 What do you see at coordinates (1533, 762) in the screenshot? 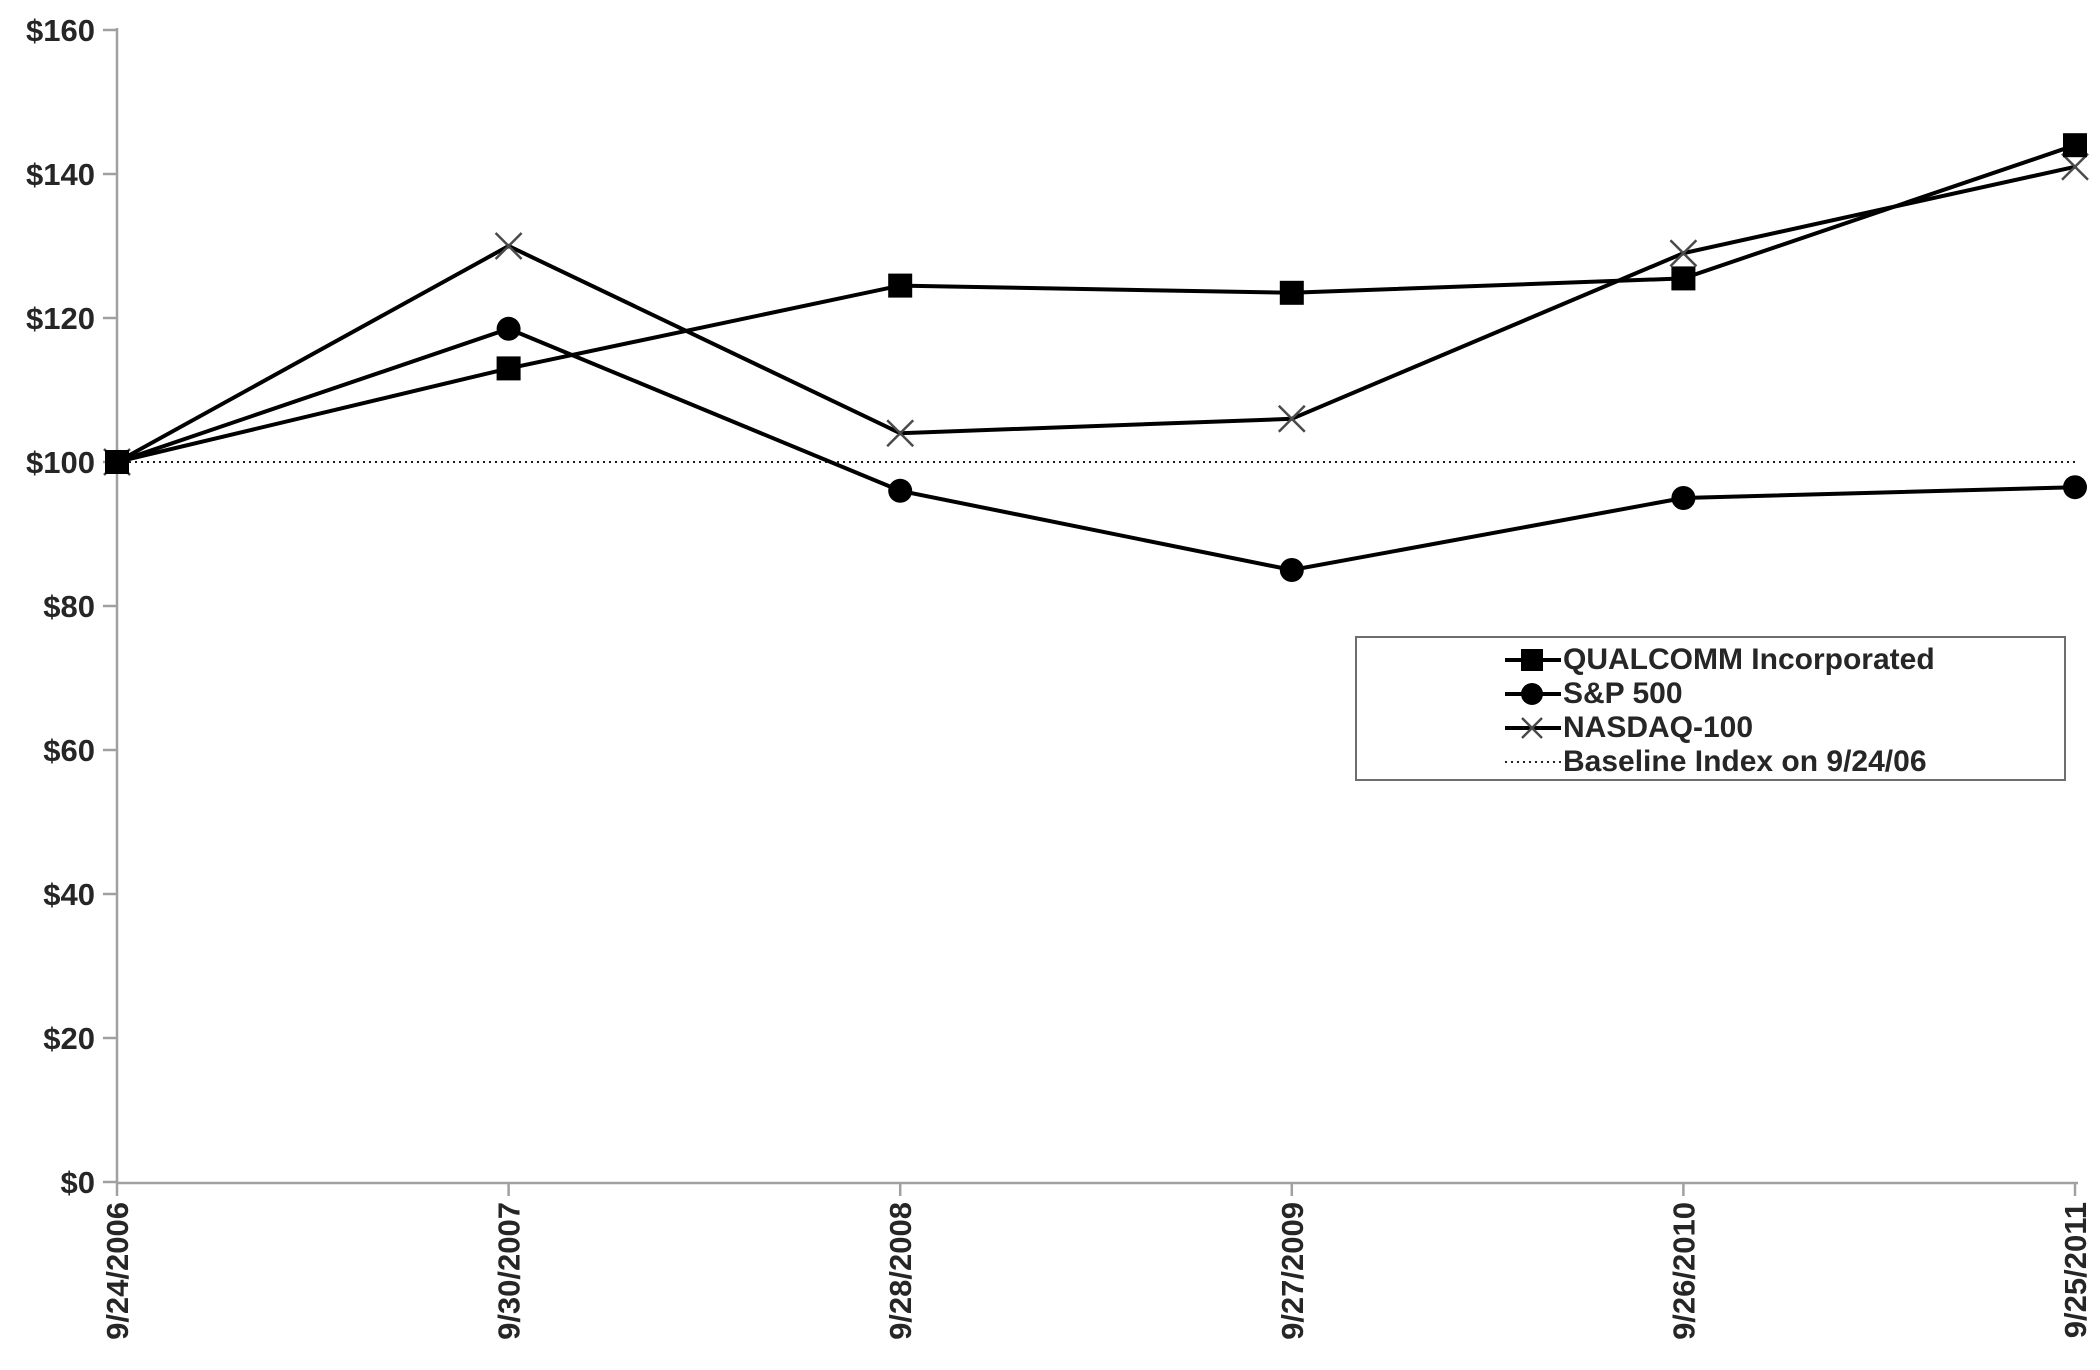
I see `dotted-line-icon` at bounding box center [1533, 762].